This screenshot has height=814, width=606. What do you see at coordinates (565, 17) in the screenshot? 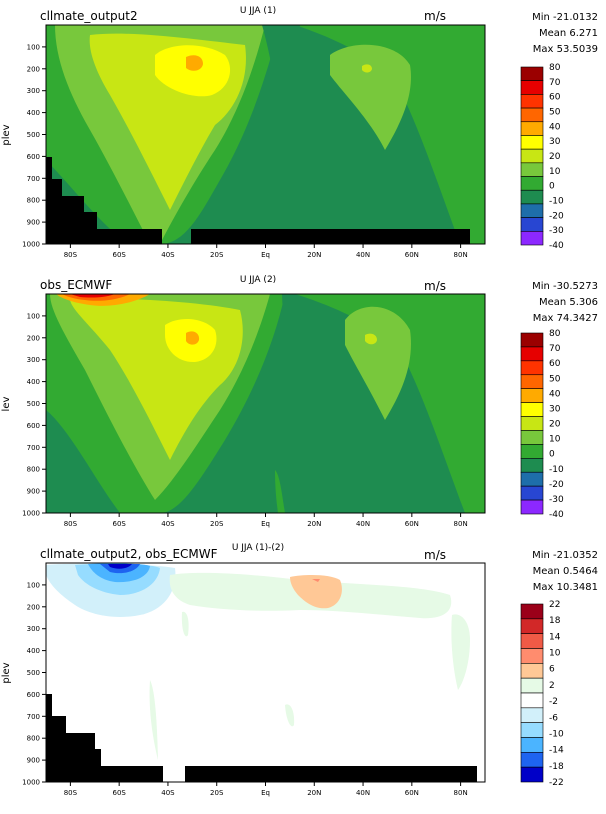
I see `panel-1-stat-min: Min -21.0132` at bounding box center [565, 17].